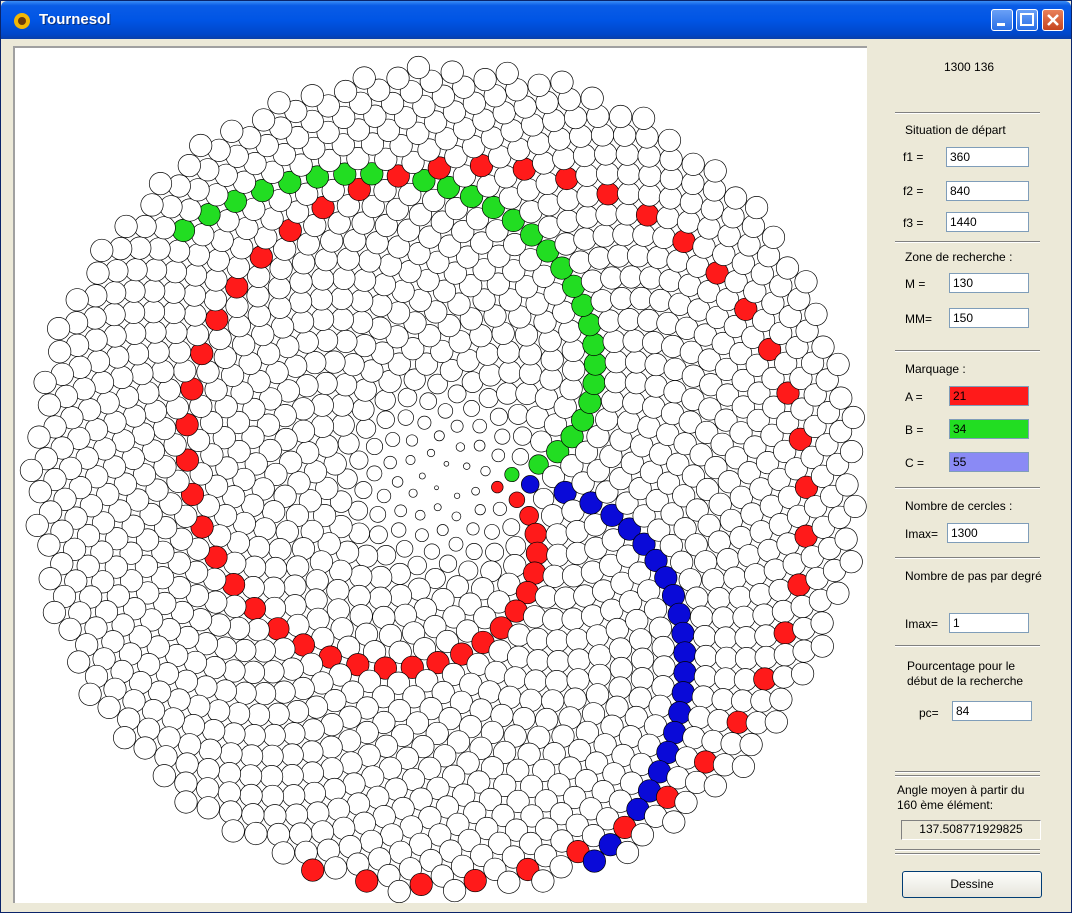  I want to click on title-bar: Tournesol, so click(536, 20).